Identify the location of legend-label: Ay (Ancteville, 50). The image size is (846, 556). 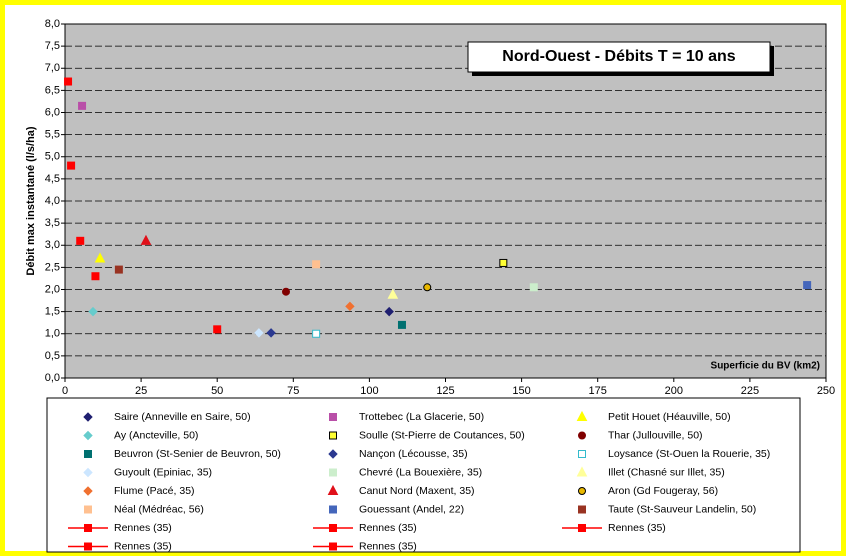
(156, 435).